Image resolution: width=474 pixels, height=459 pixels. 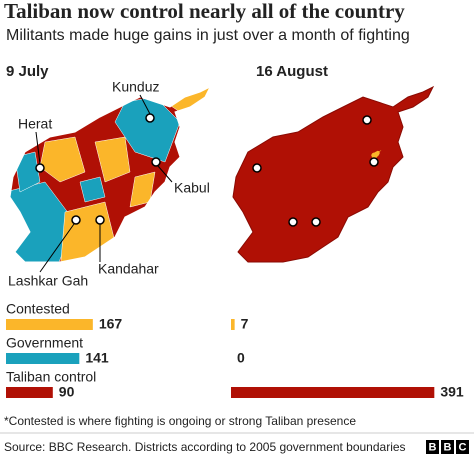 What do you see at coordinates (245, 324) in the screenshot?
I see `value-label: 7` at bounding box center [245, 324].